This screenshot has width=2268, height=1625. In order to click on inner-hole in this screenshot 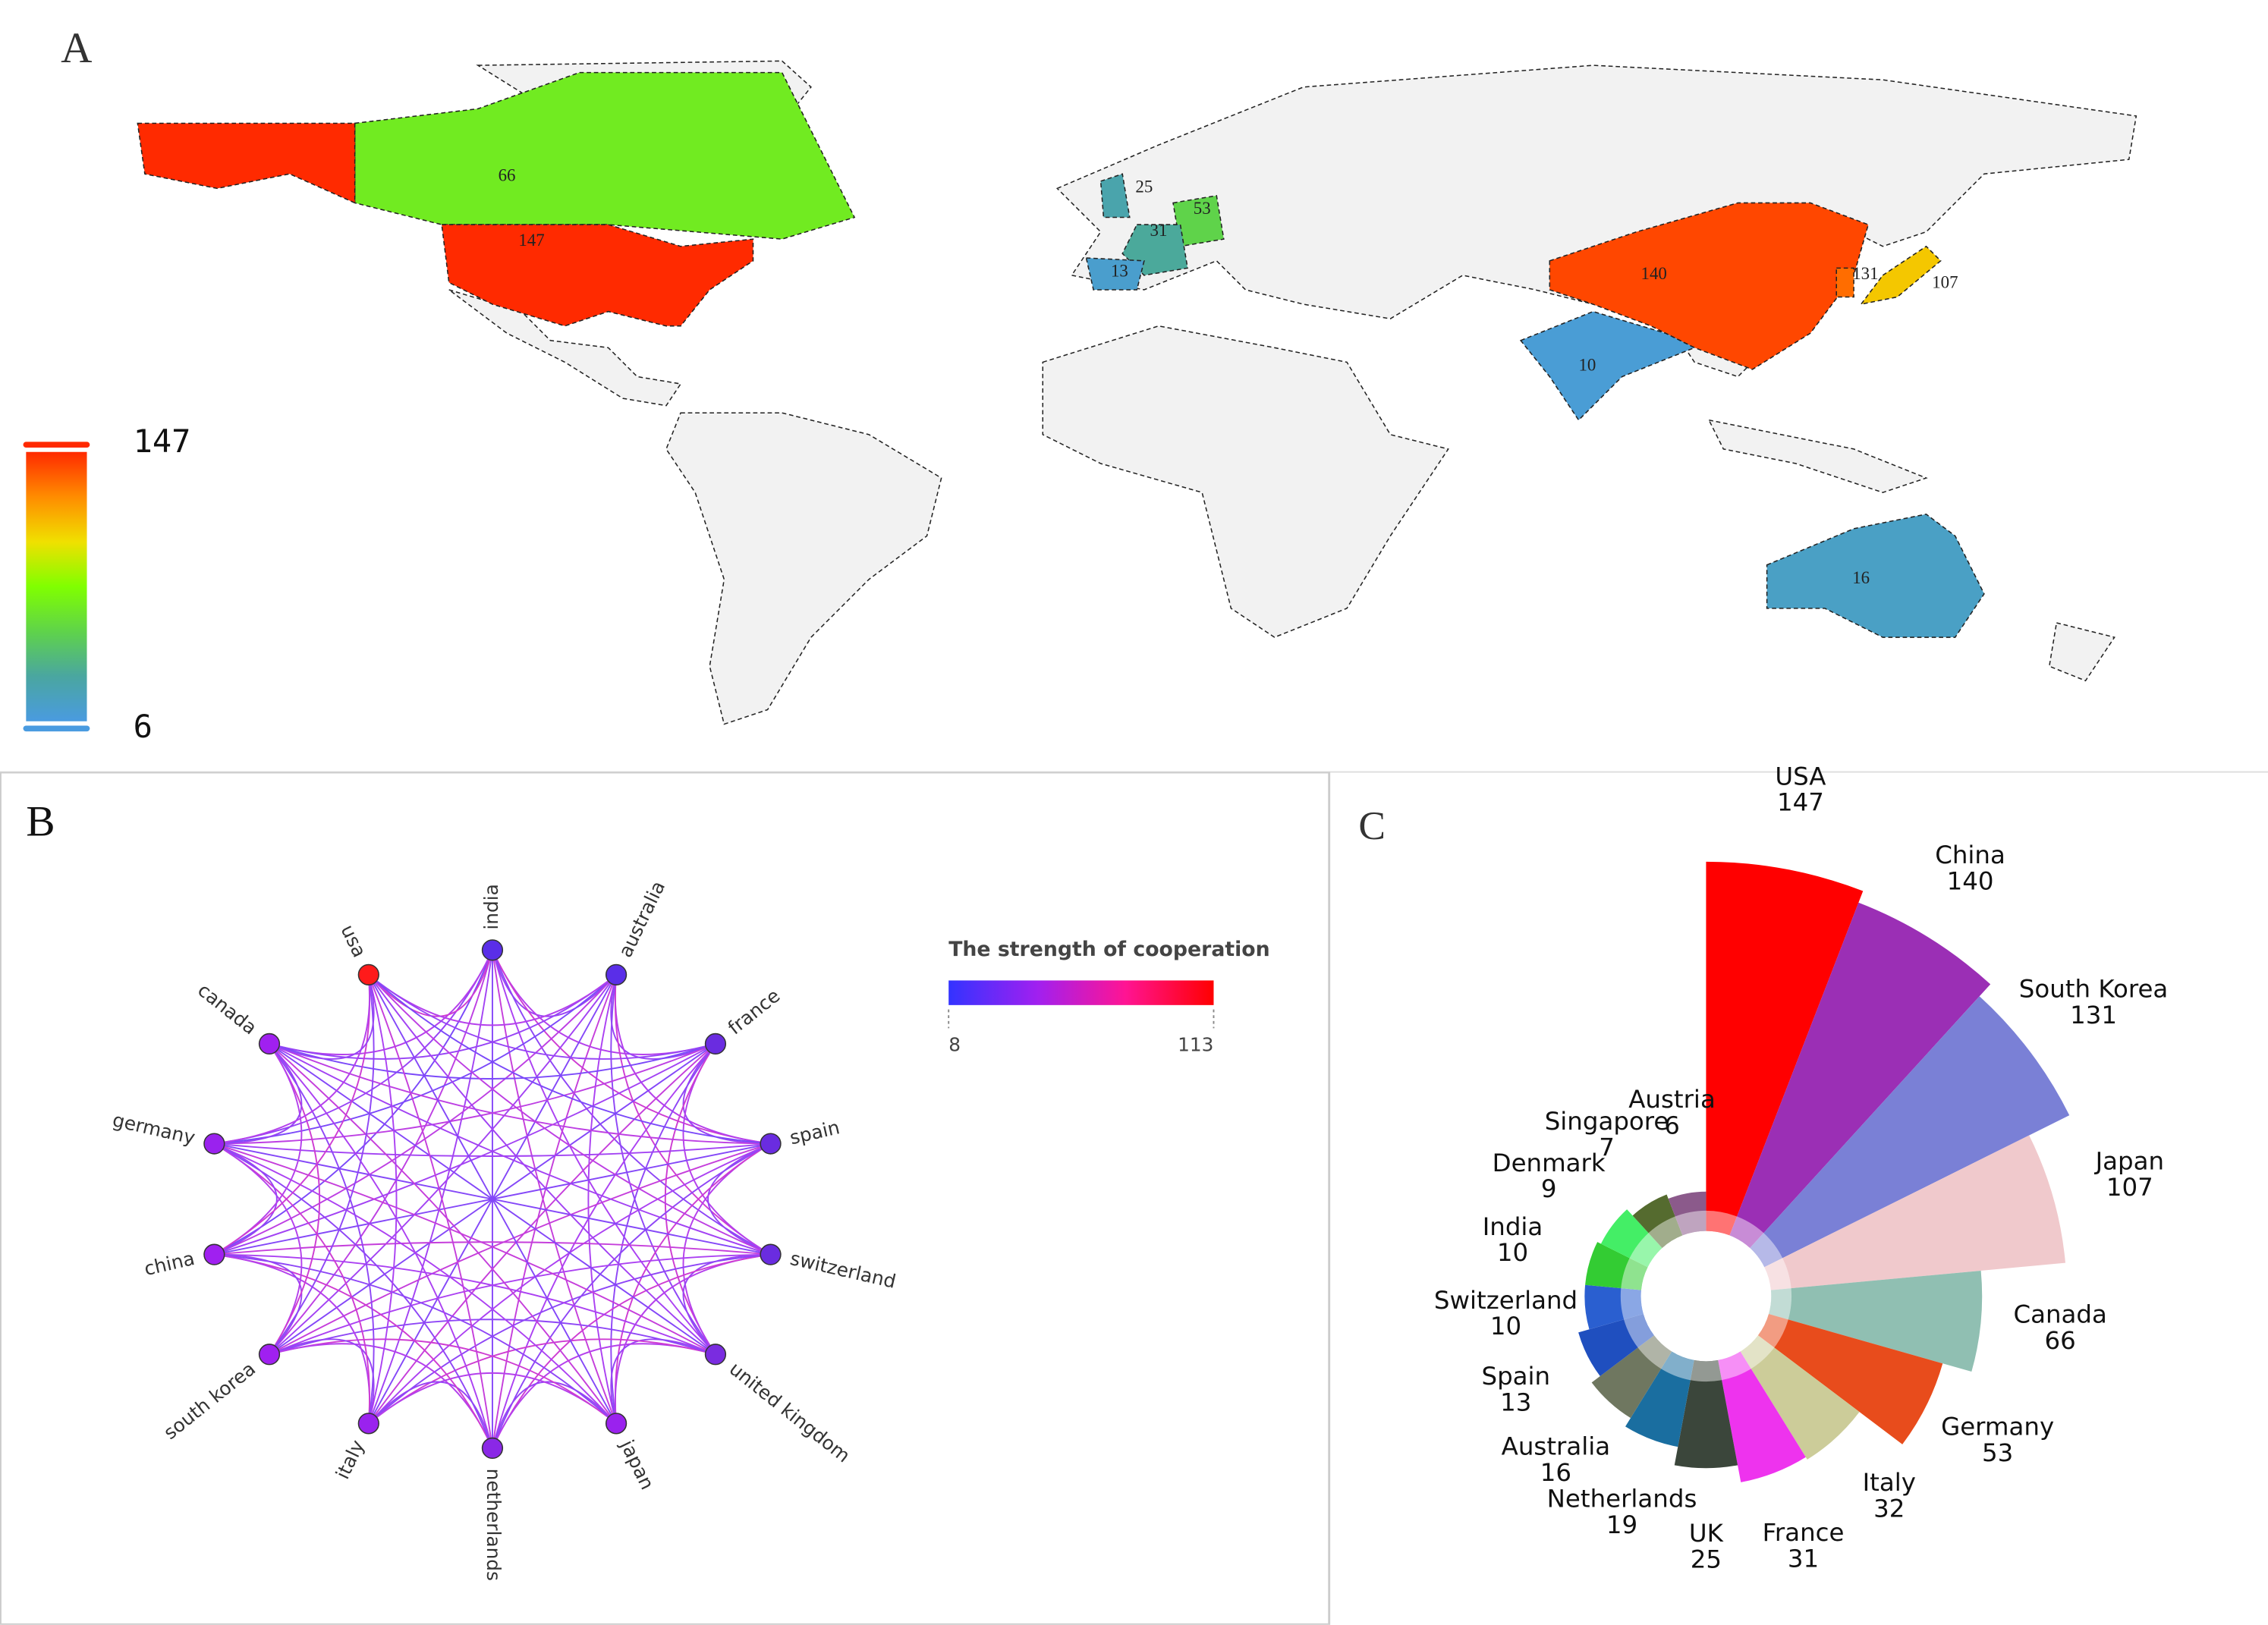, I will do `click(1707, 1296)`.